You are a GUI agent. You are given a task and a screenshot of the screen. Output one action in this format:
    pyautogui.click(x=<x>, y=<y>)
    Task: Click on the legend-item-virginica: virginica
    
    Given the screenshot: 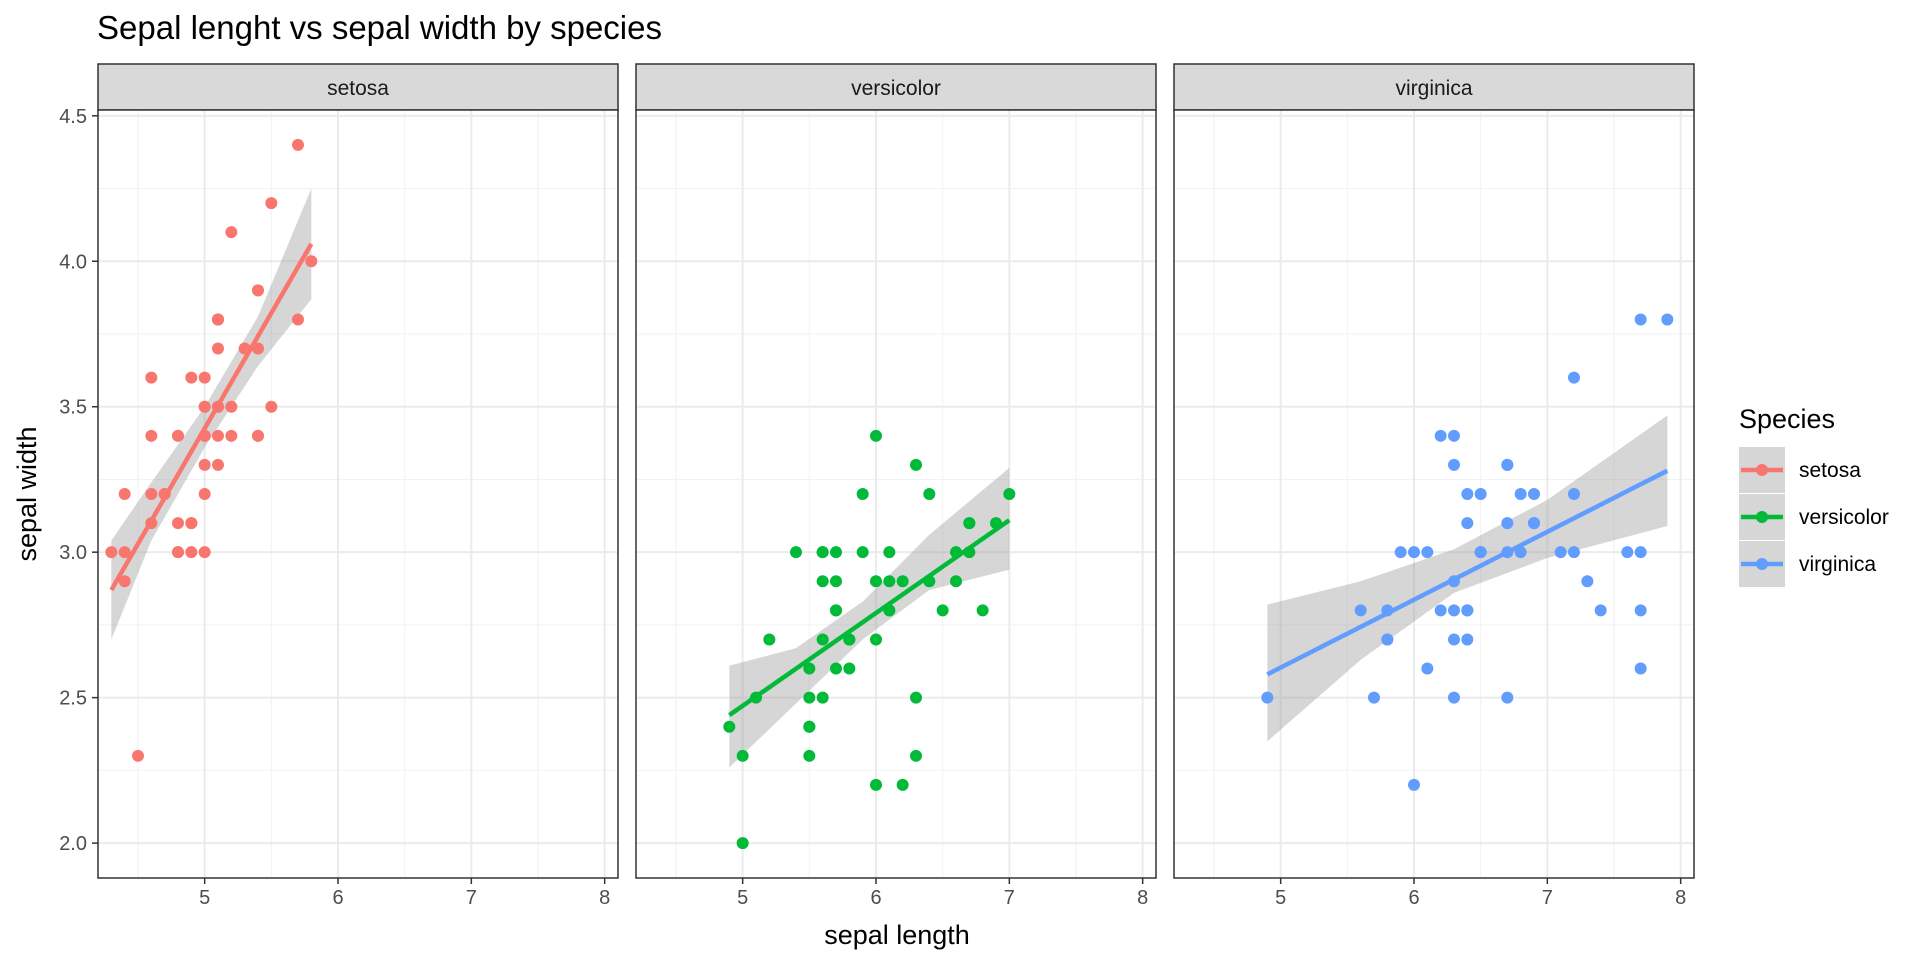 What is the action you would take?
    pyautogui.click(x=1807, y=564)
    